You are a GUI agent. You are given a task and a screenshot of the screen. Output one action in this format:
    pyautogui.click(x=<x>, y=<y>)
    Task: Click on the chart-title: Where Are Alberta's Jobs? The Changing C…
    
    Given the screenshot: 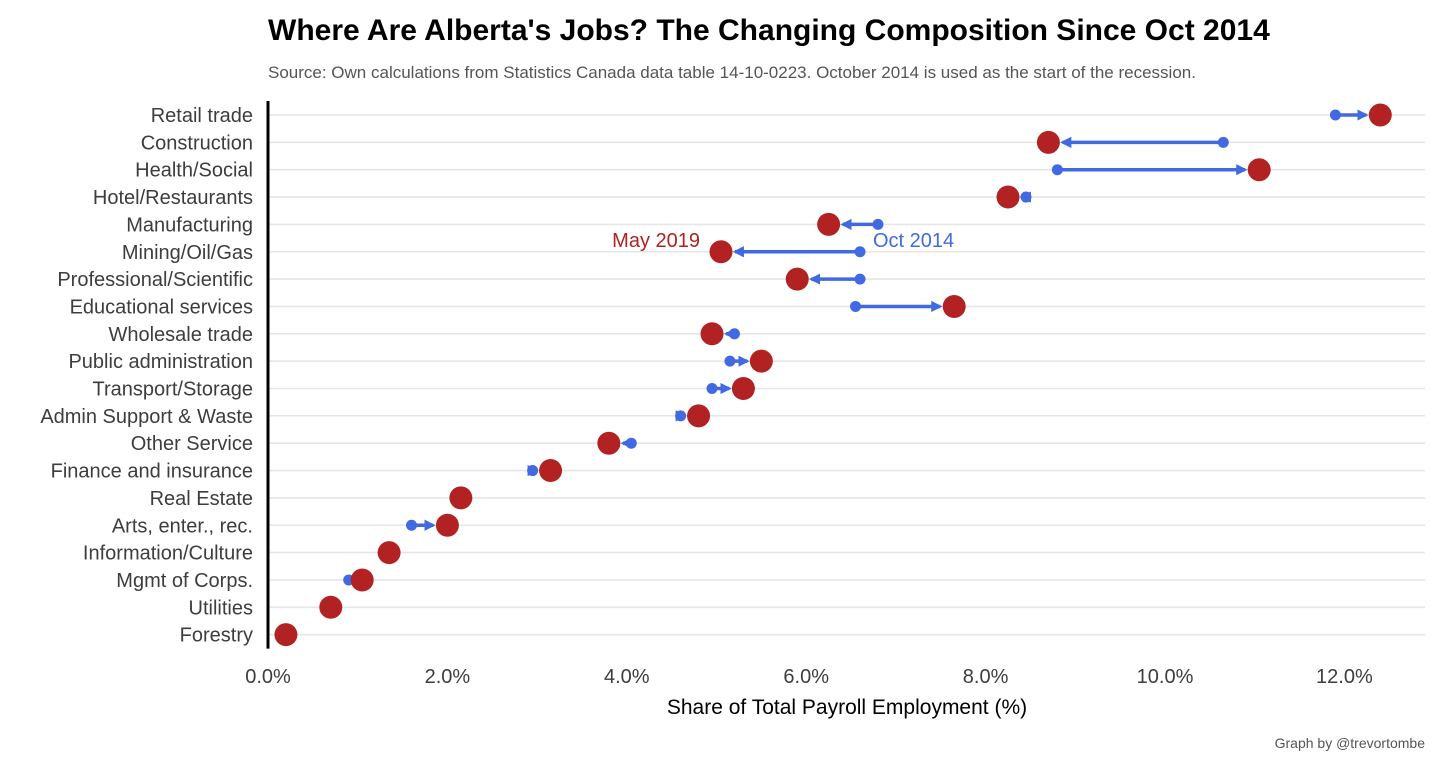 What is the action you would take?
    pyautogui.click(x=769, y=30)
    